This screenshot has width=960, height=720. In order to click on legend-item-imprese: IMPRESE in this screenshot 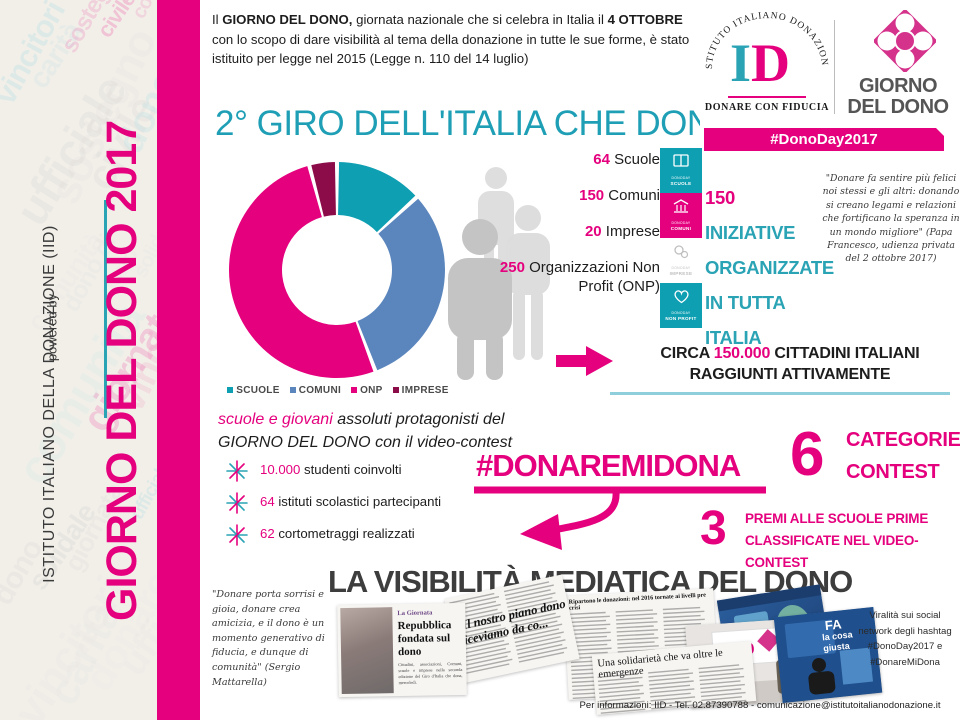, I will do `click(420, 390)`.